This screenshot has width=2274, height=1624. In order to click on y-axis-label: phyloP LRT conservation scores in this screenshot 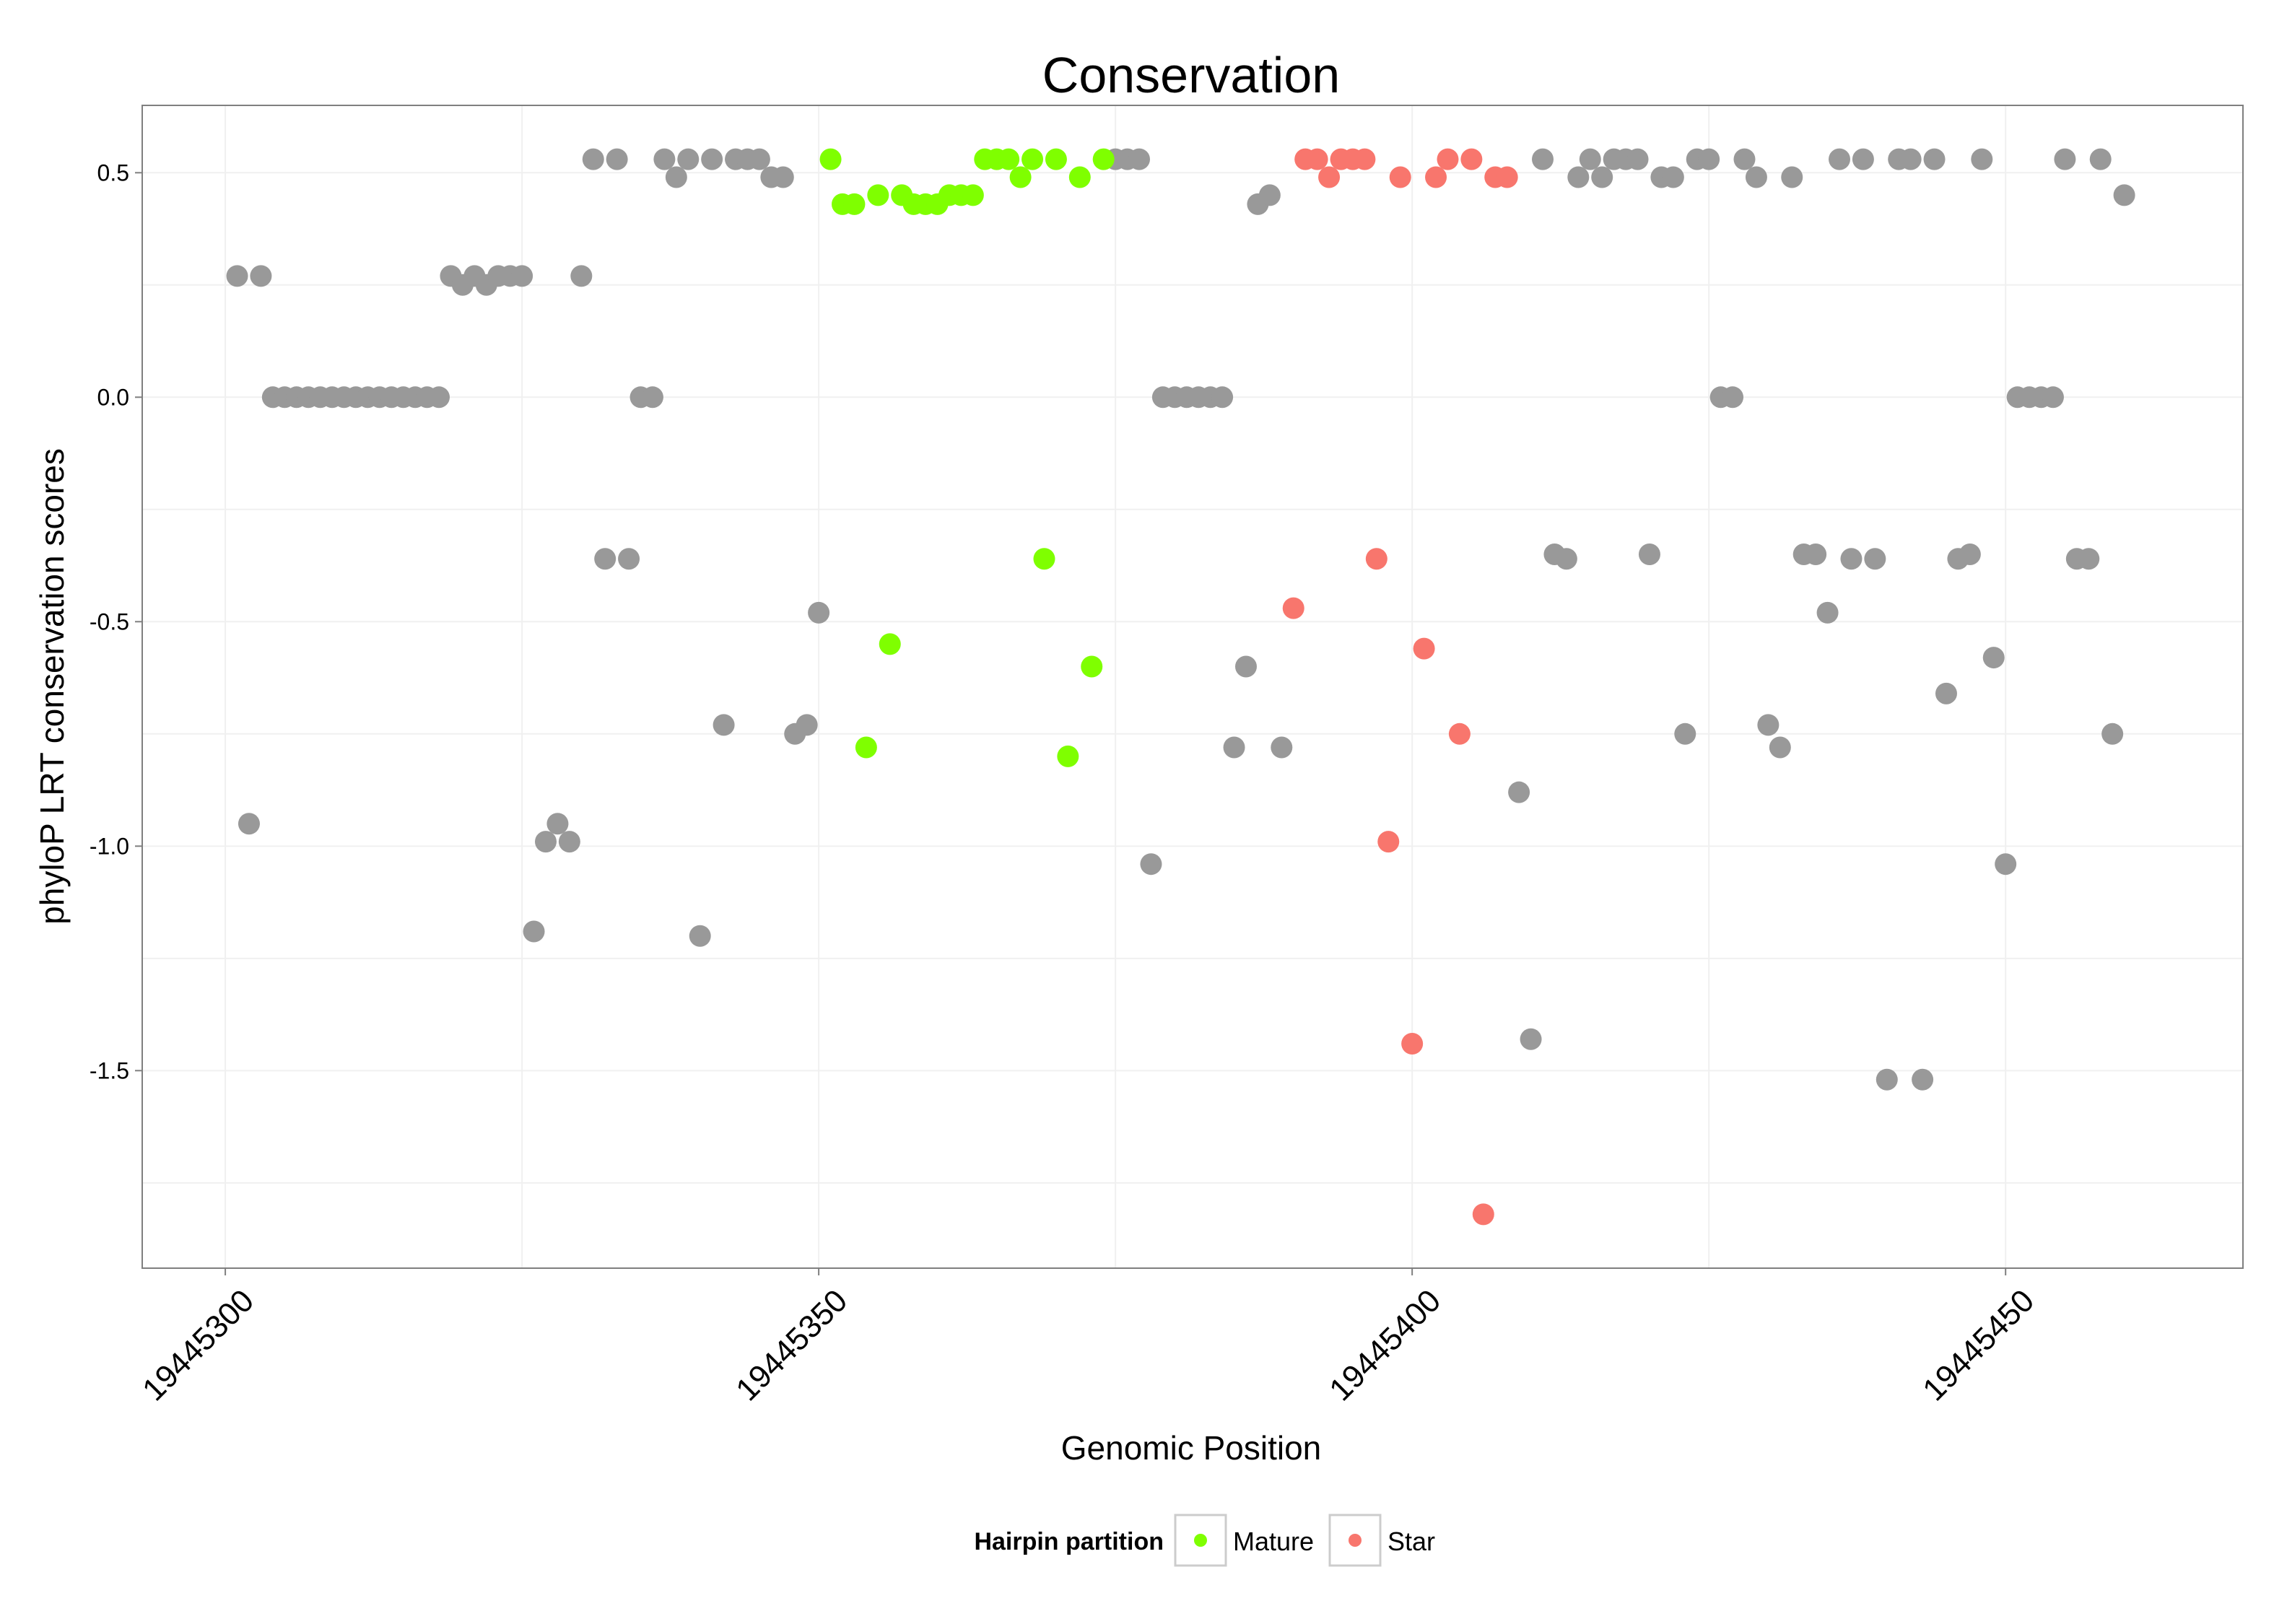, I will do `click(52, 686)`.